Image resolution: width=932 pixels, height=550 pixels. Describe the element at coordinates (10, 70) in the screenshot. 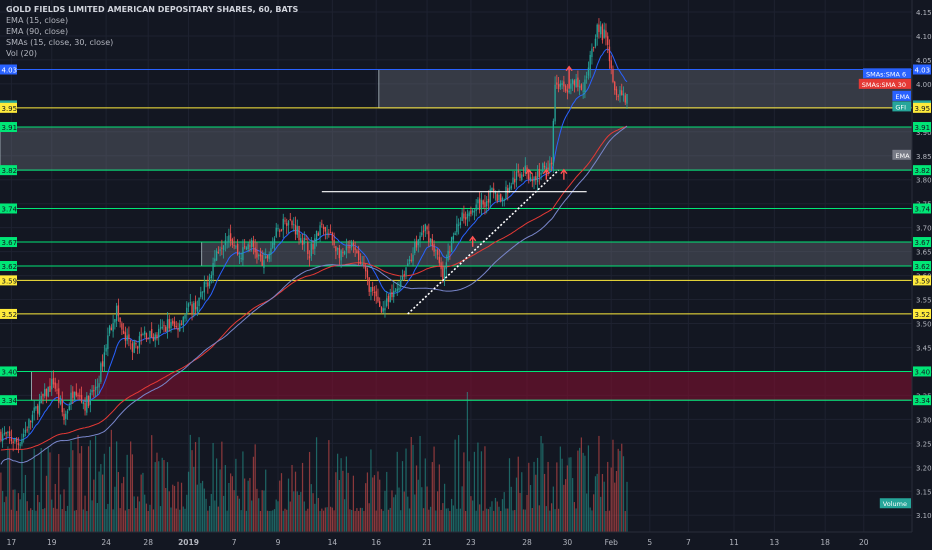

I see `svg-text: 4.03` at that location.